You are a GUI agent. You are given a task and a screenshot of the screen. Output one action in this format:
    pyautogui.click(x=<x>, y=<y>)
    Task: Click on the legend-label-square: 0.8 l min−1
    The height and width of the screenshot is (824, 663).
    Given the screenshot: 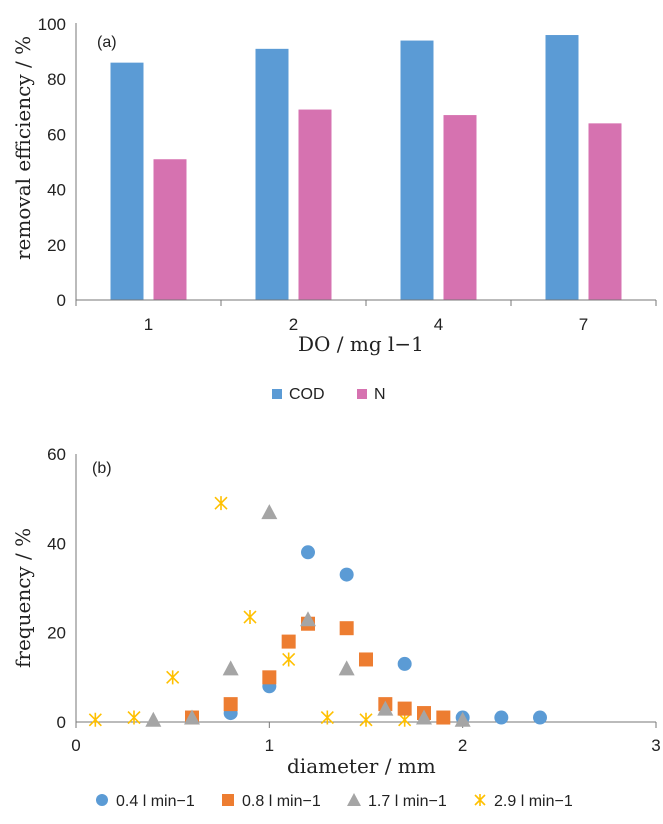 What is the action you would take?
    pyautogui.click(x=281, y=801)
    